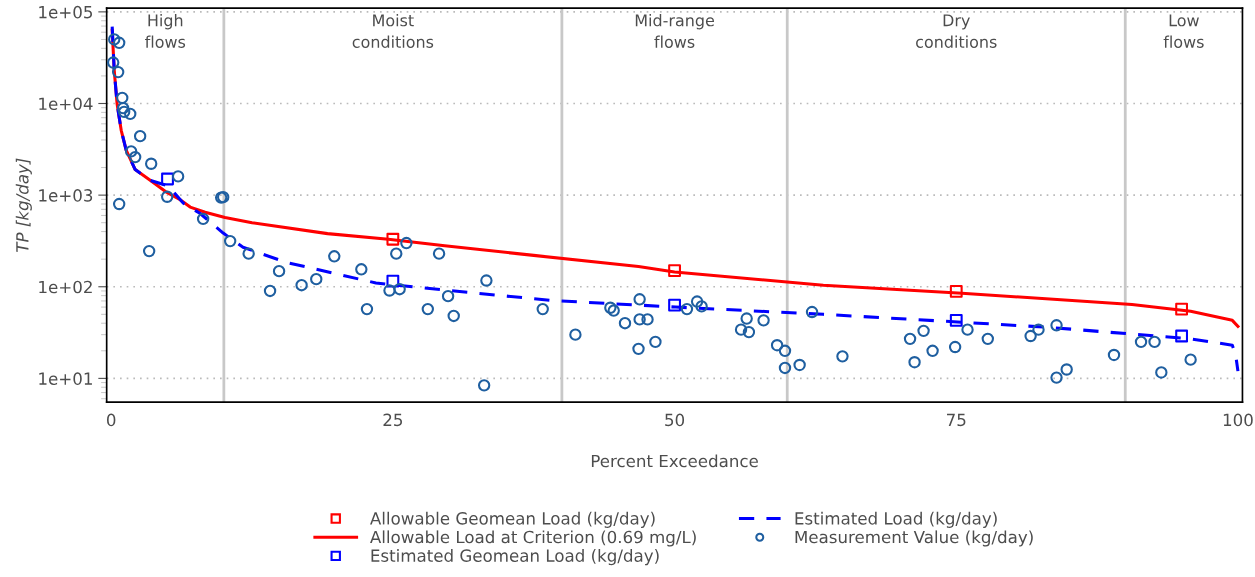 The width and height of the screenshot is (1255, 577). I want to click on annotation: Dry conditions, so click(956, 31).